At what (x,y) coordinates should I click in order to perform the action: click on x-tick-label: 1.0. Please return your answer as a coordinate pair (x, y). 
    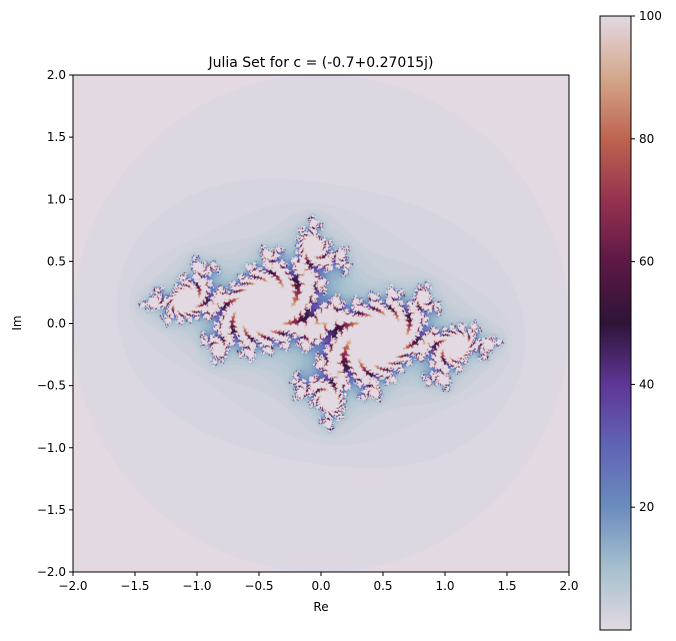
    Looking at the image, I should click on (444, 586).